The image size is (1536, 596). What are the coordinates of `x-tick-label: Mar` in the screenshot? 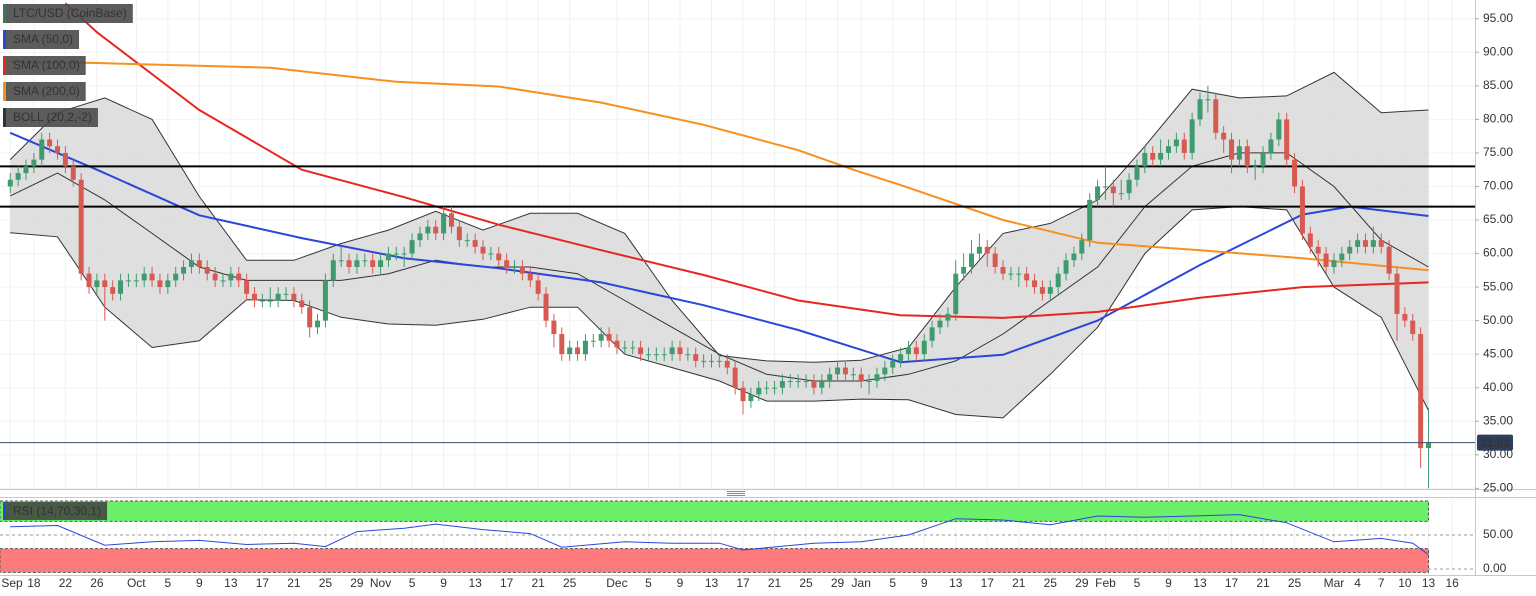 It's located at (1334, 583).